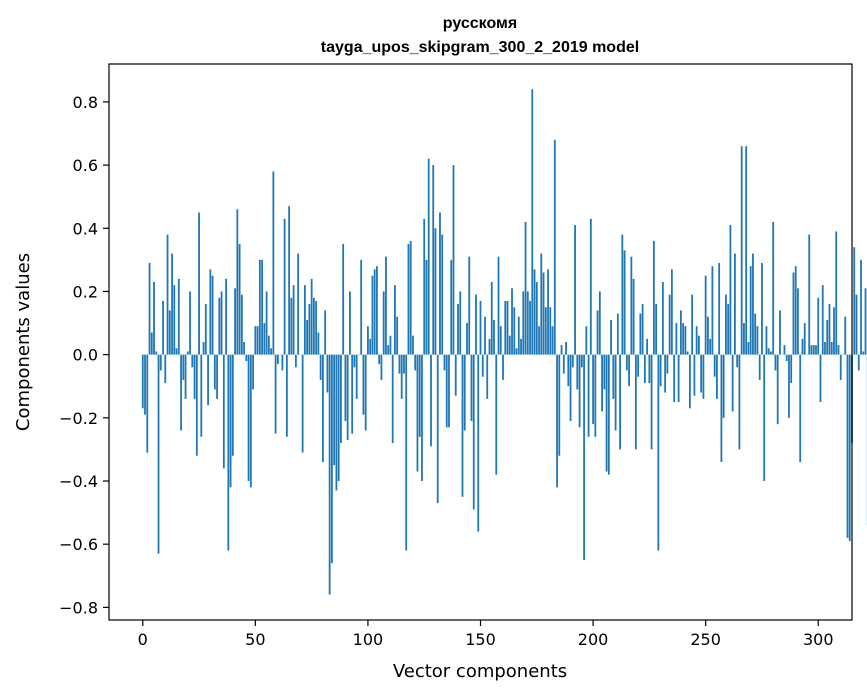 This screenshot has height=696, width=867. I want to click on y-axis-ticks: −0.8 −0.6 −0.4 −0.2 0.0 0.2 0.4 0.6 0.8, so click(84, 355).